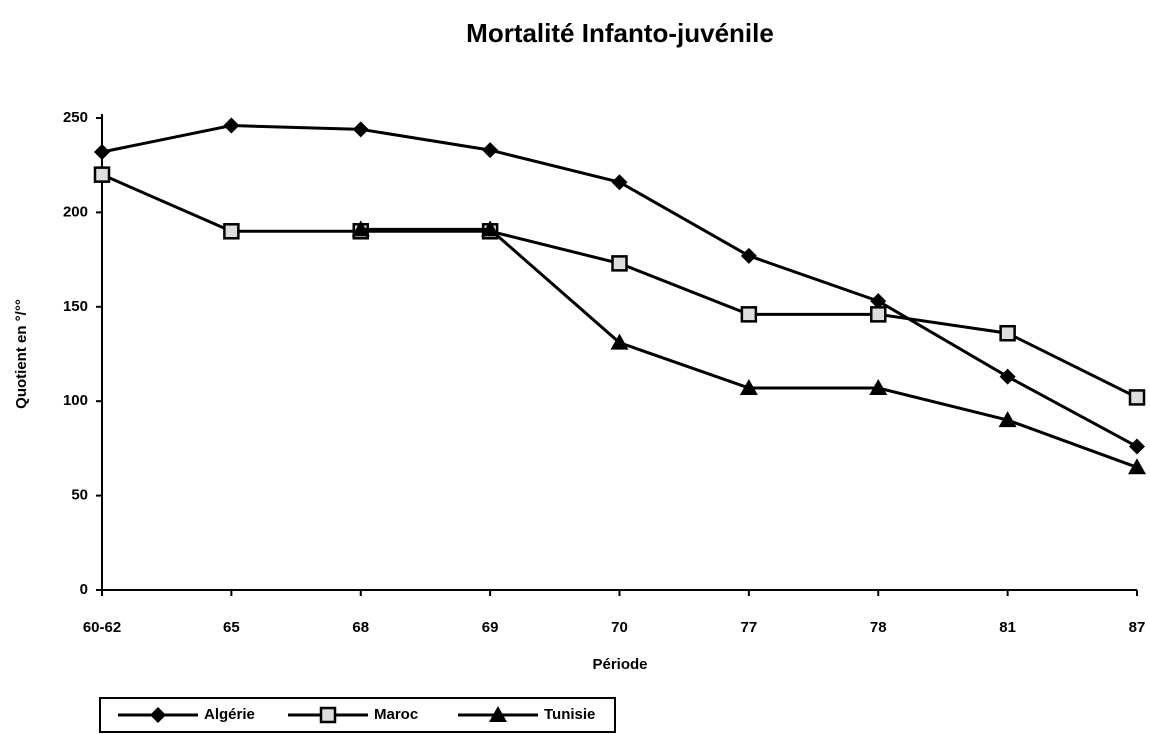  Describe the element at coordinates (569, 714) in the screenshot. I see `legend-label: Tunisie` at that location.